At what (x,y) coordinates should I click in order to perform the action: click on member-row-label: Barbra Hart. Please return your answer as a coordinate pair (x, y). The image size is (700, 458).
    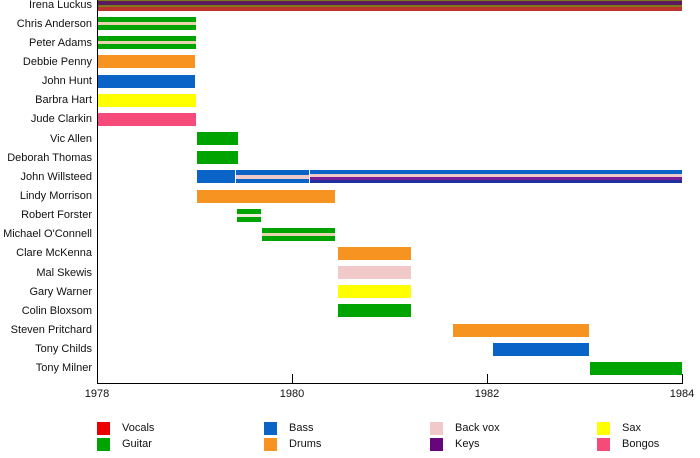
    Looking at the image, I should click on (63, 100).